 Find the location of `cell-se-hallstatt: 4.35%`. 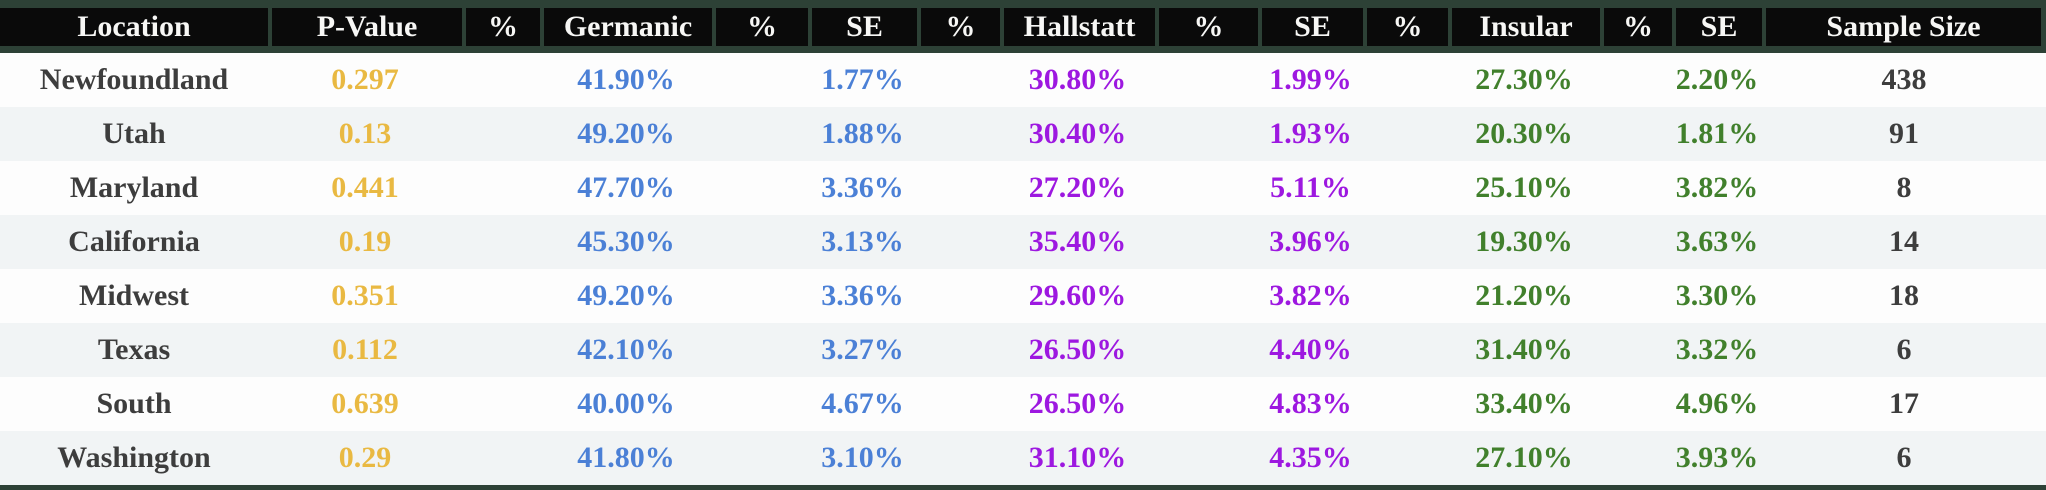

cell-se-hallstatt: 4.35% is located at coordinates (1310, 458).